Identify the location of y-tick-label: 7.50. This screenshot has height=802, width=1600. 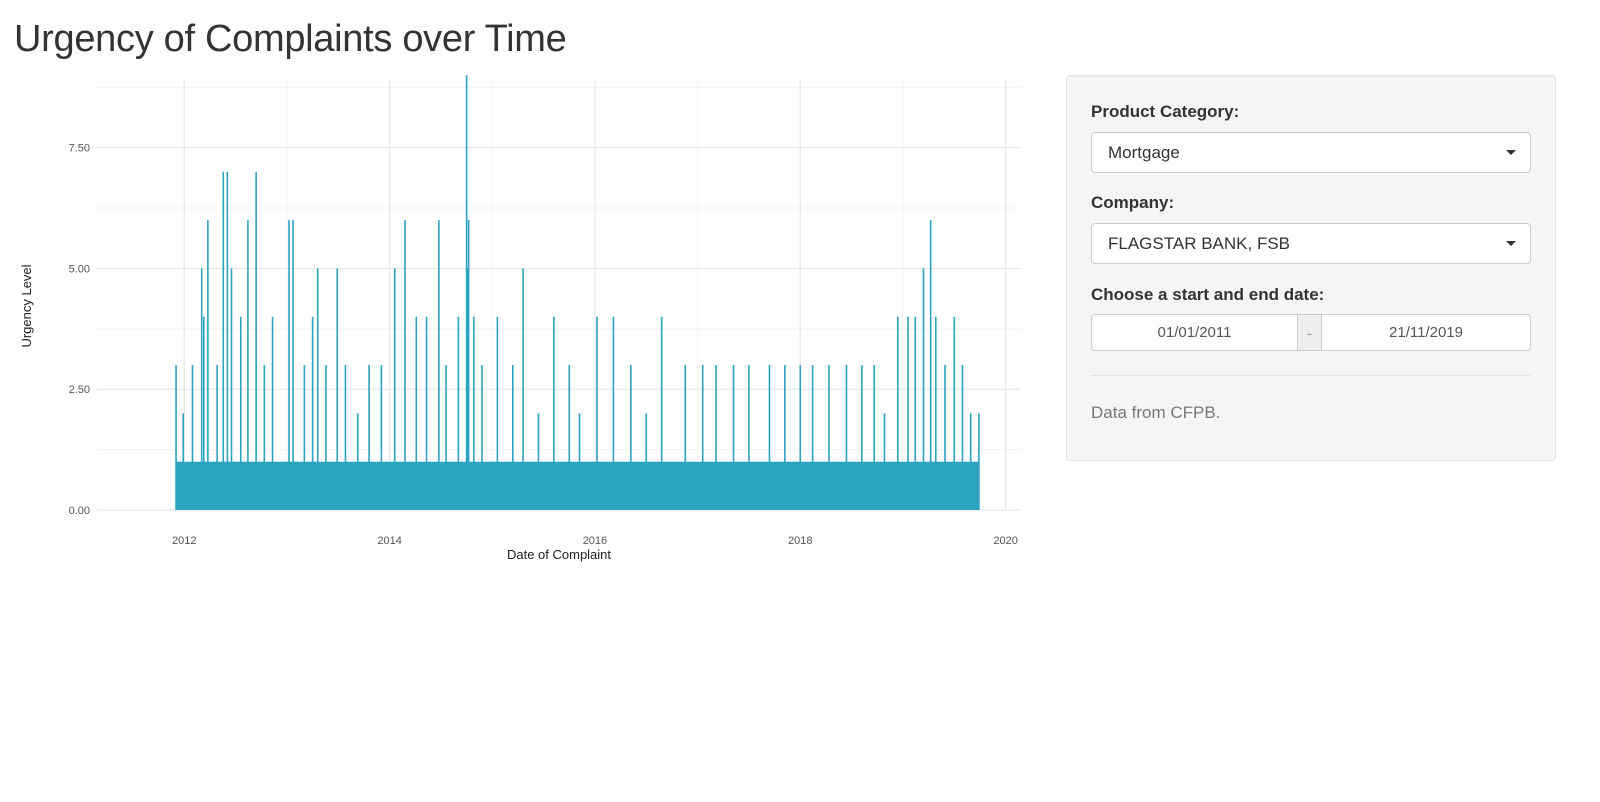
(79, 149).